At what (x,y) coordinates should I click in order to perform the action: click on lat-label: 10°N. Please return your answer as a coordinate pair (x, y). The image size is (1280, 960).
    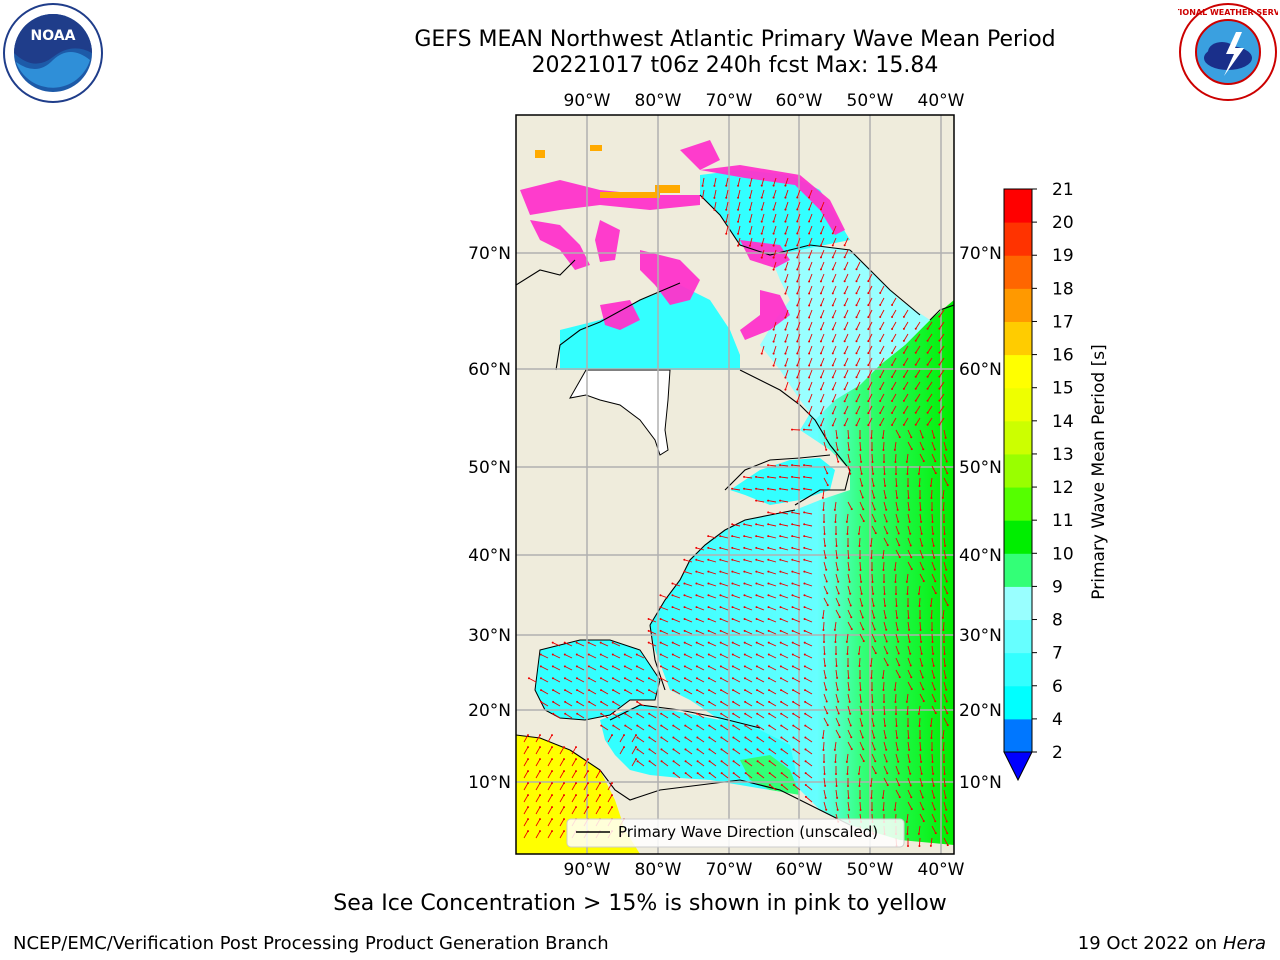
    Looking at the image, I should click on (980, 783).